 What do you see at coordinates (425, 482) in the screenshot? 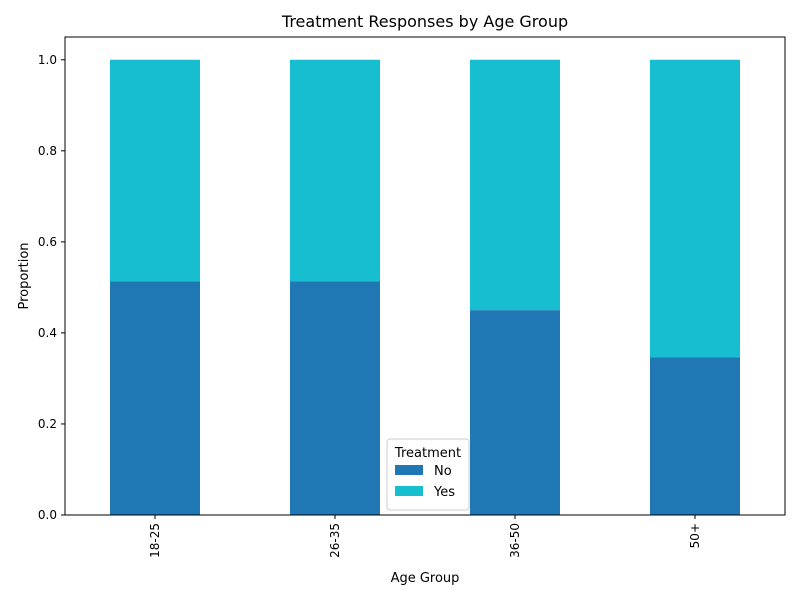
I see `legend-entries: No Yes` at bounding box center [425, 482].